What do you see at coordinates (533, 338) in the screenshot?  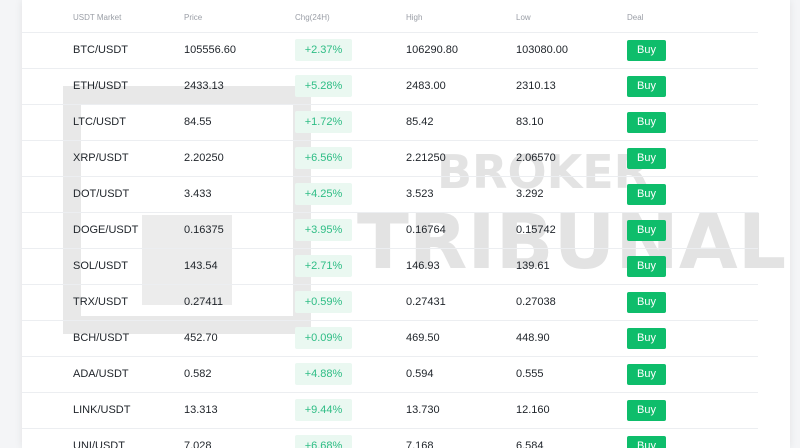 I see `price-cell: 448.90` at bounding box center [533, 338].